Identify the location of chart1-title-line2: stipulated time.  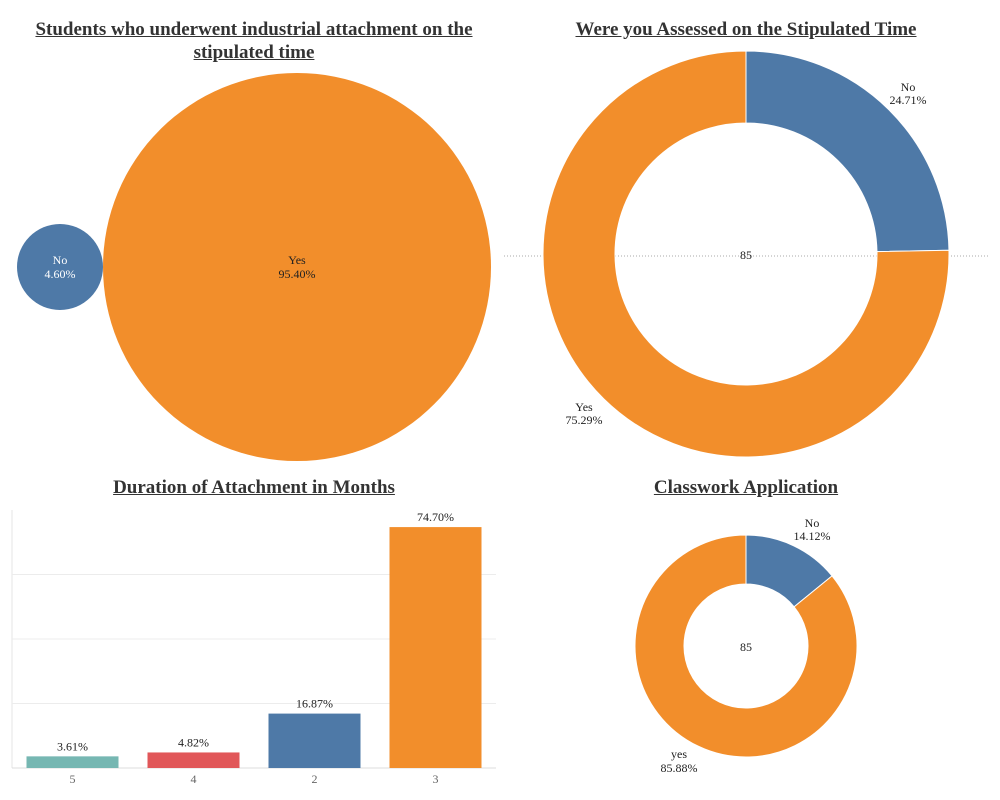
(254, 52).